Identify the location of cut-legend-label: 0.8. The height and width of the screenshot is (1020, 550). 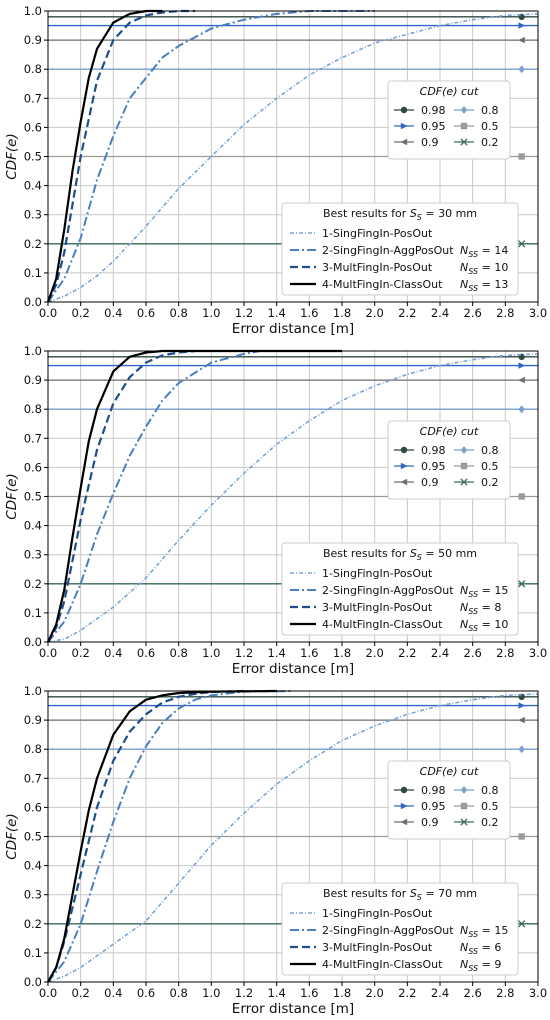
(490, 110).